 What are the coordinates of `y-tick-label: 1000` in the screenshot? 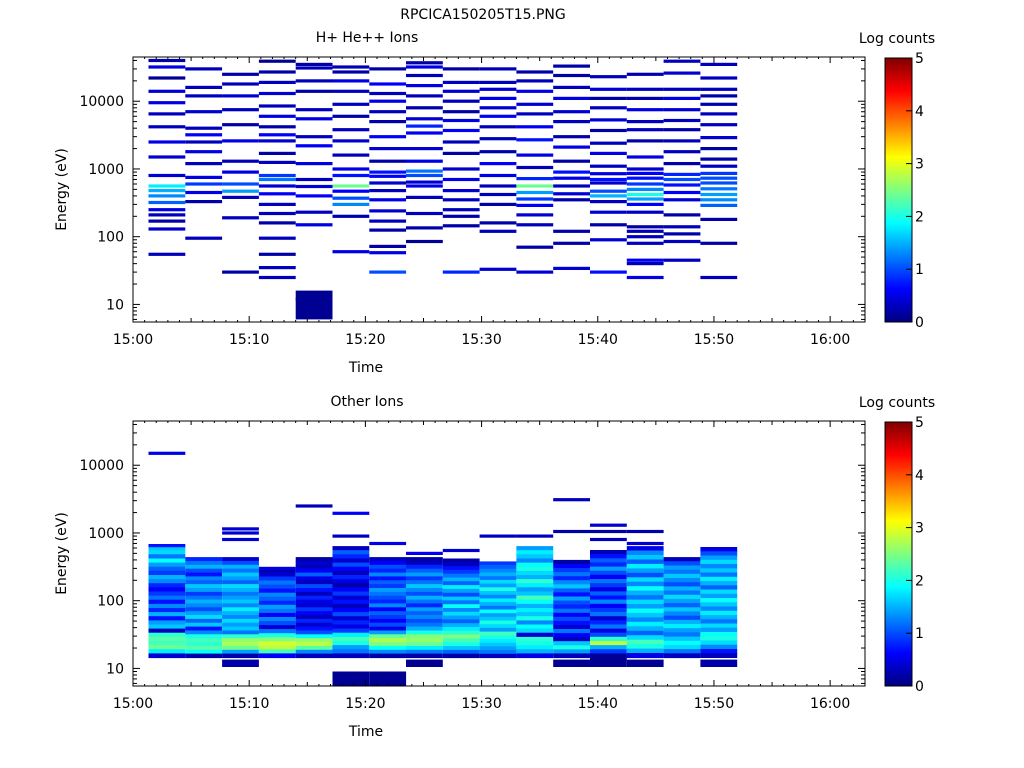 It's located at (106, 534).